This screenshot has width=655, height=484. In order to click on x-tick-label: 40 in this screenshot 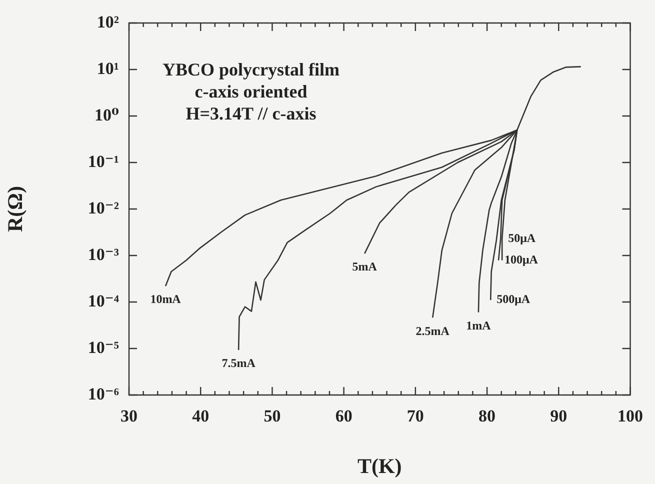, I will do `click(201, 416)`.